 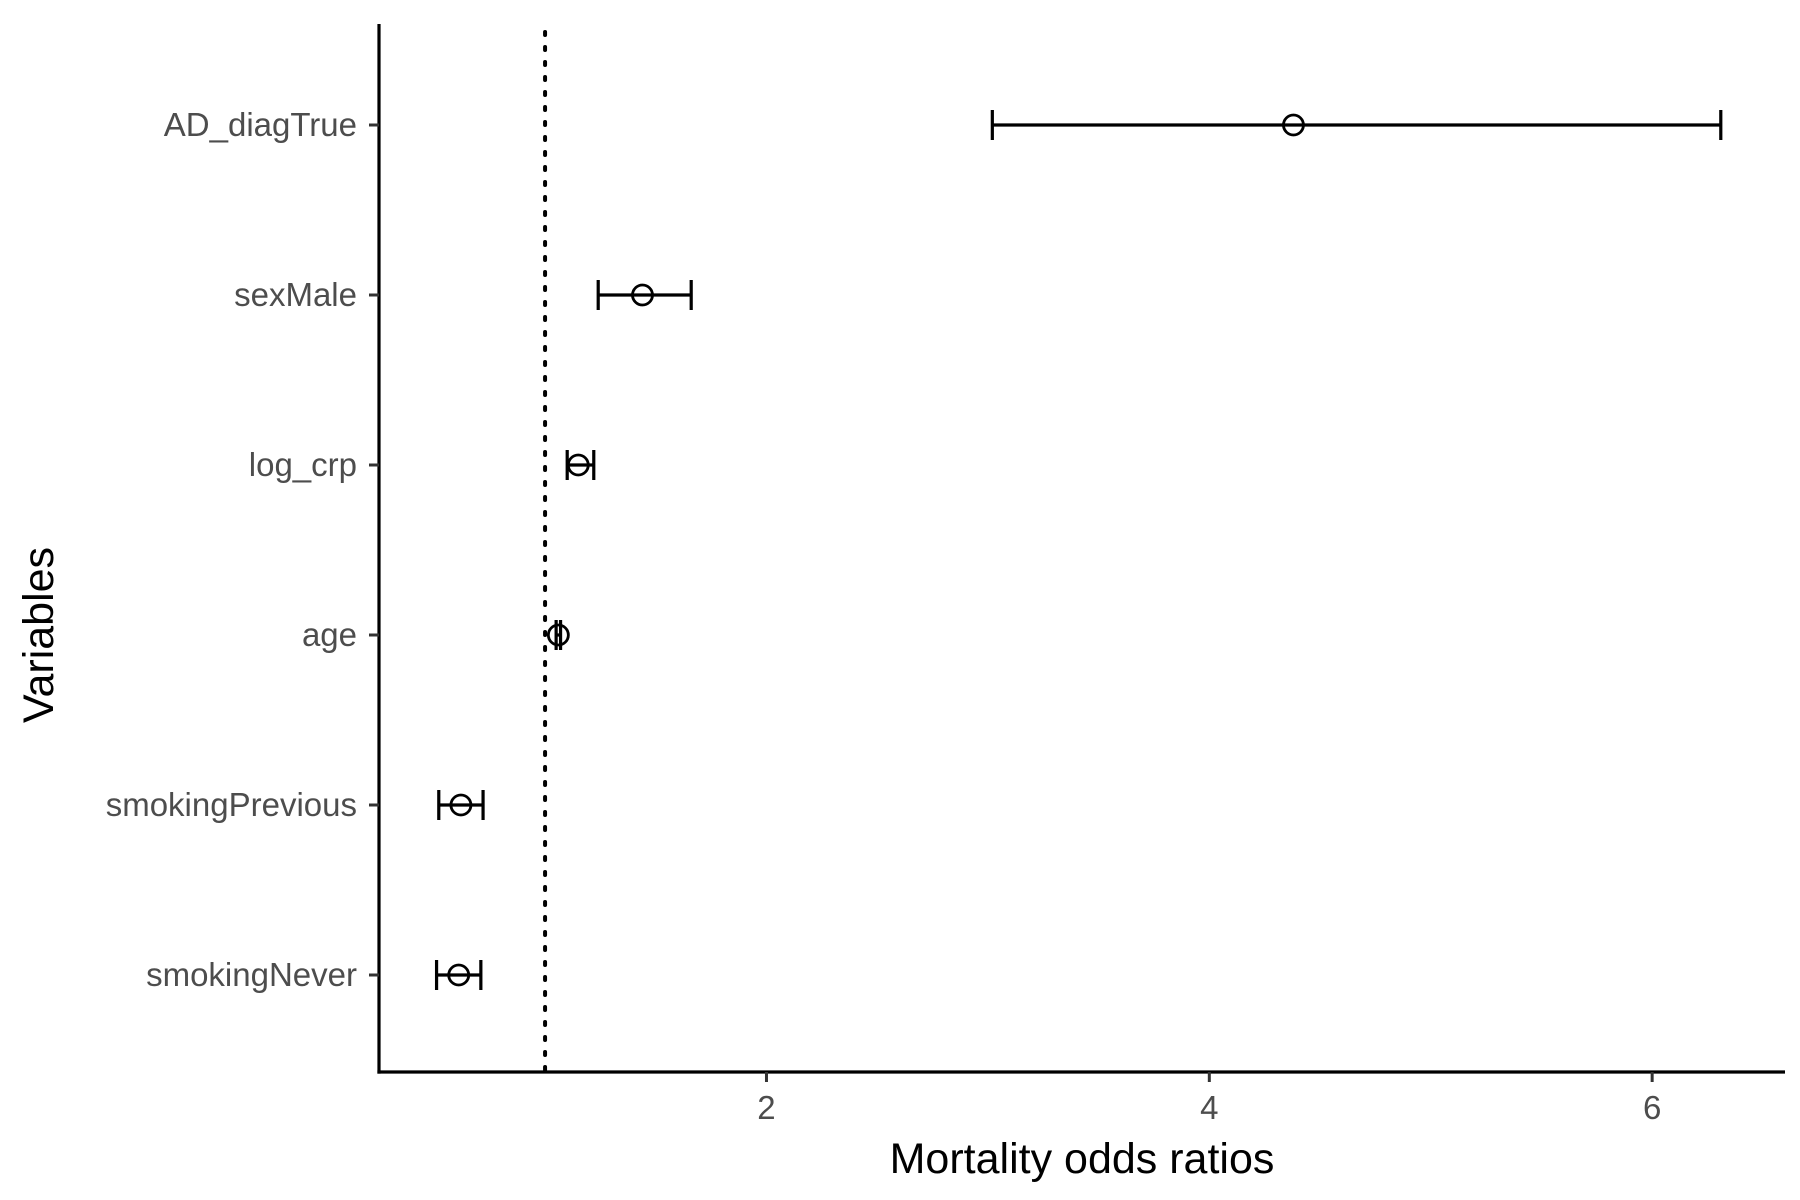 I want to click on x-tick-label: 2, so click(x=766, y=1107).